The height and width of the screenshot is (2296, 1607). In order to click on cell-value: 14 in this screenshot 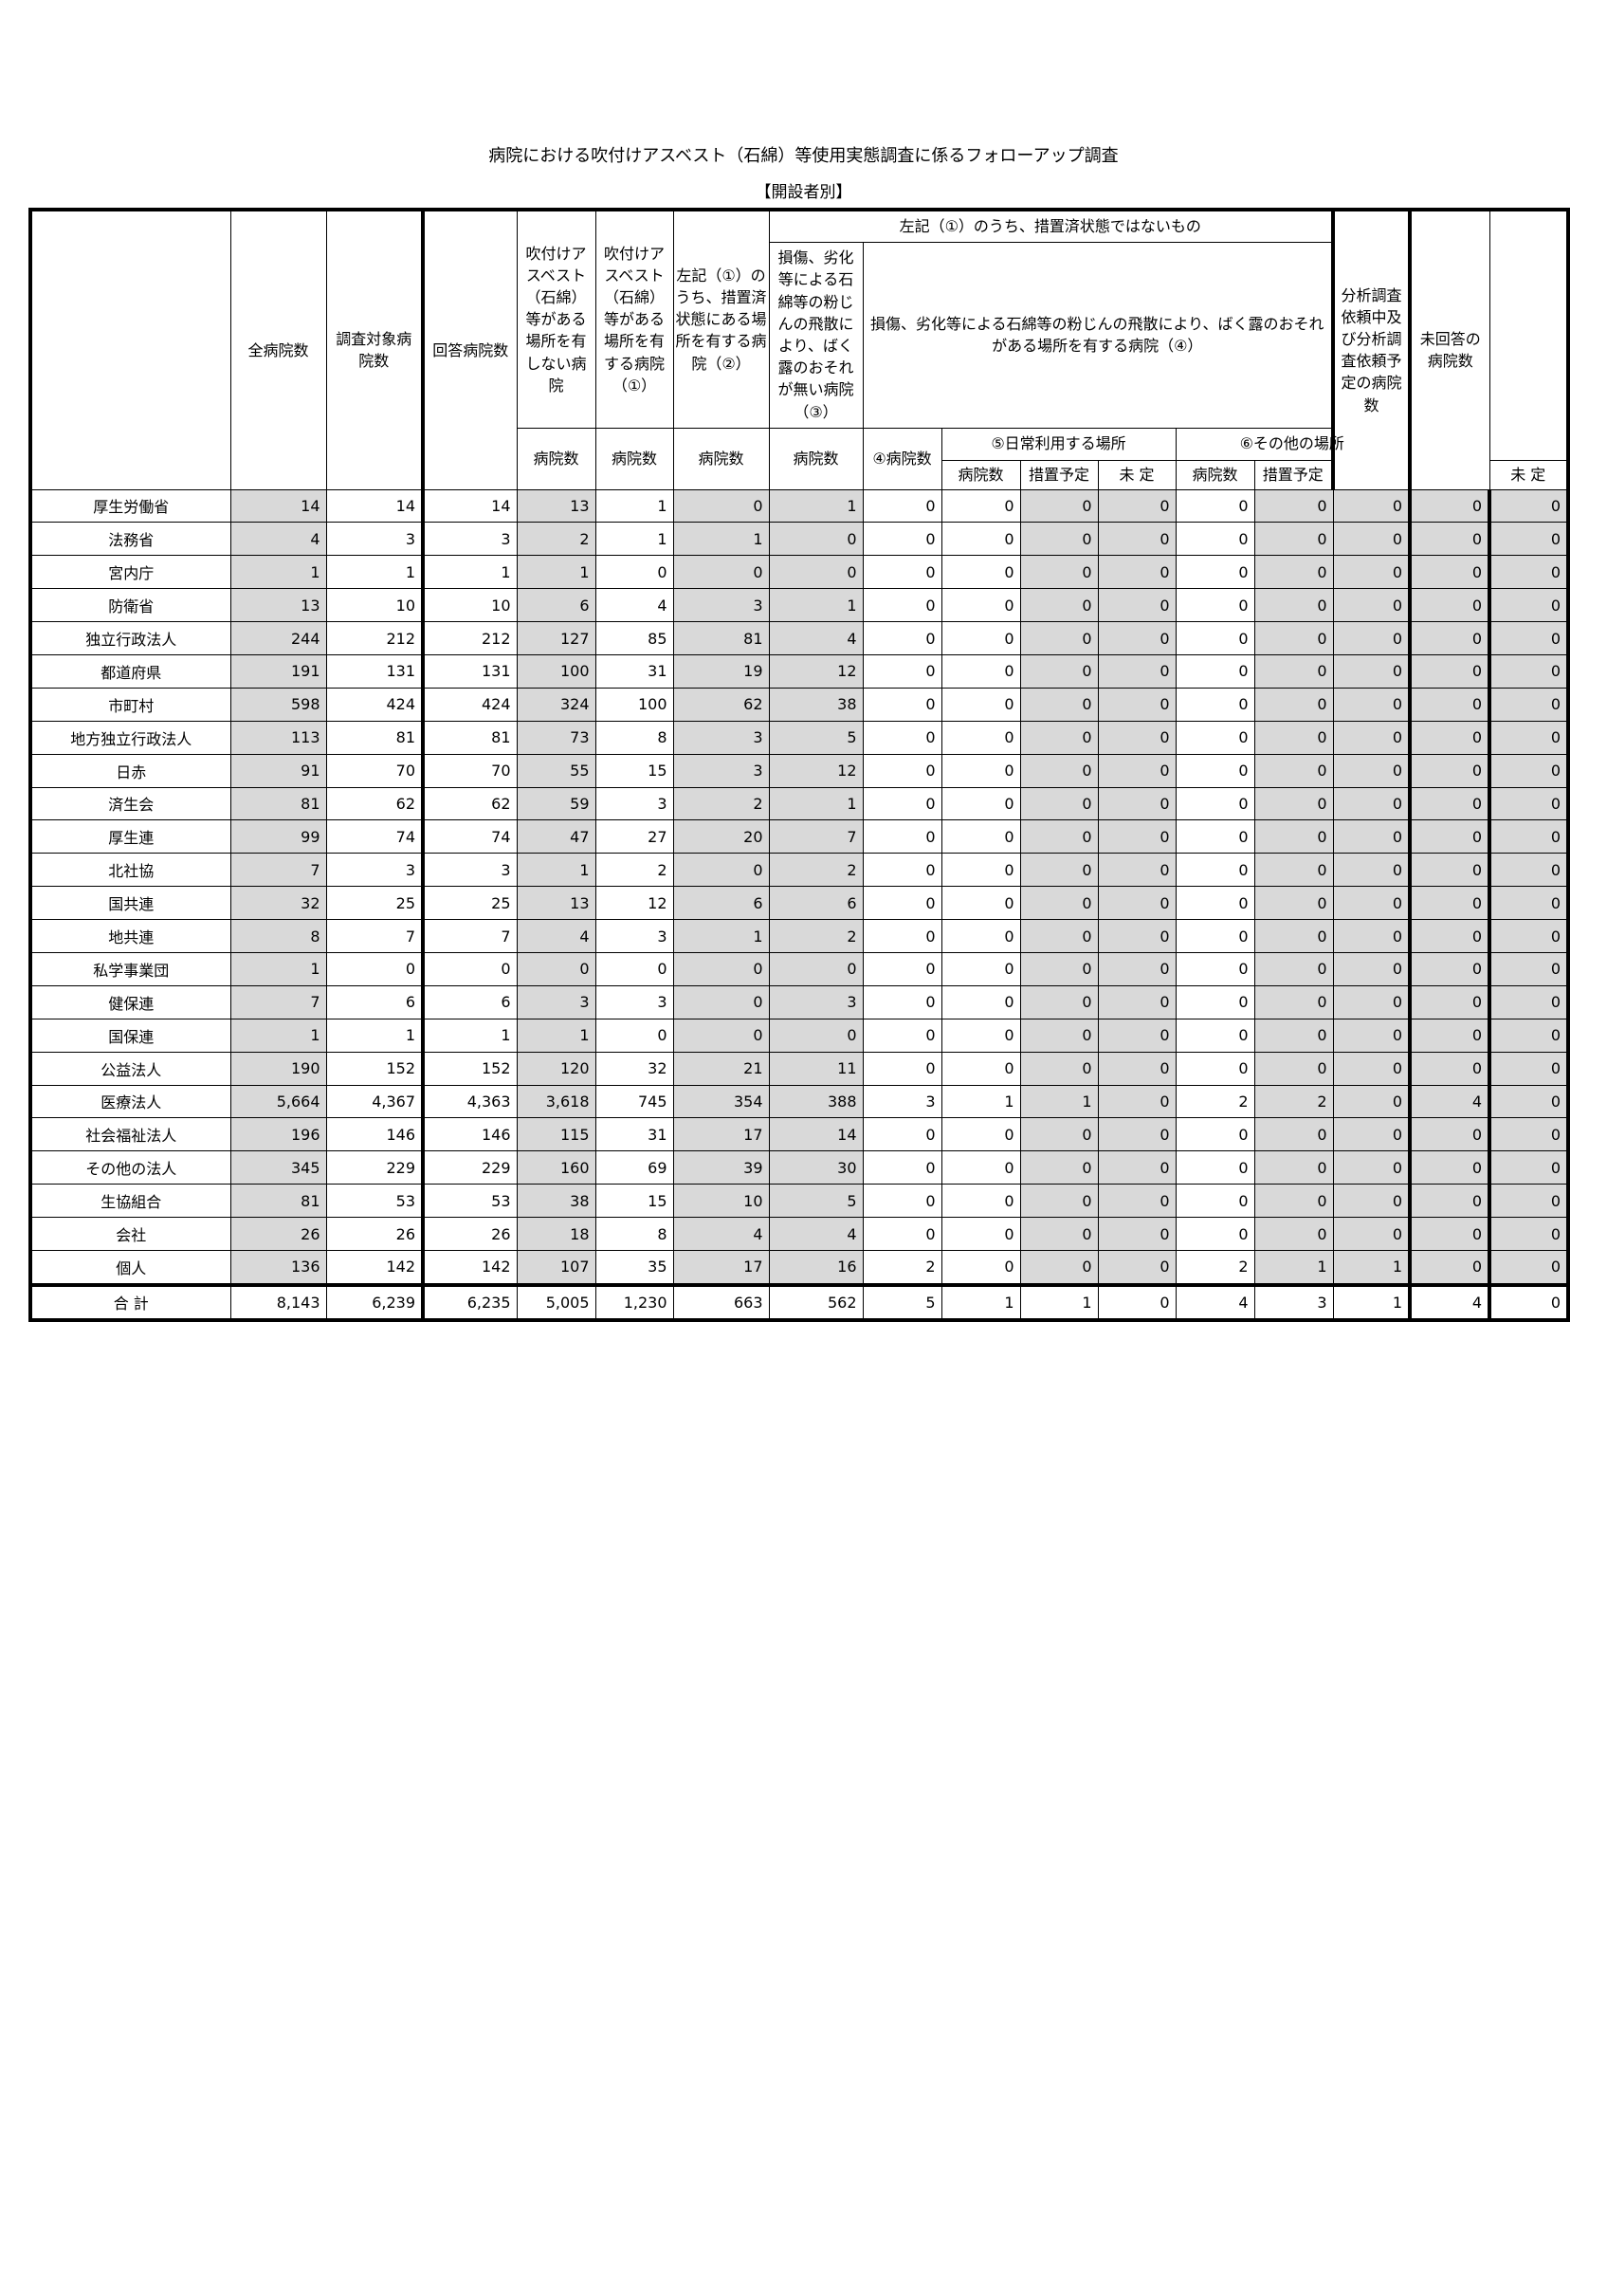, I will do `click(375, 505)`.